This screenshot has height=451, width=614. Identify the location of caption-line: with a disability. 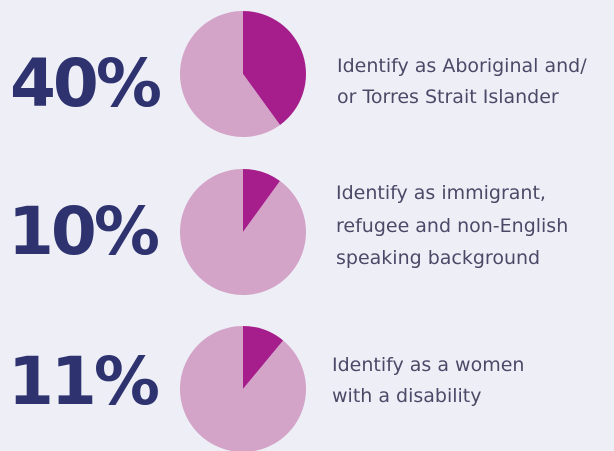
(407, 396).